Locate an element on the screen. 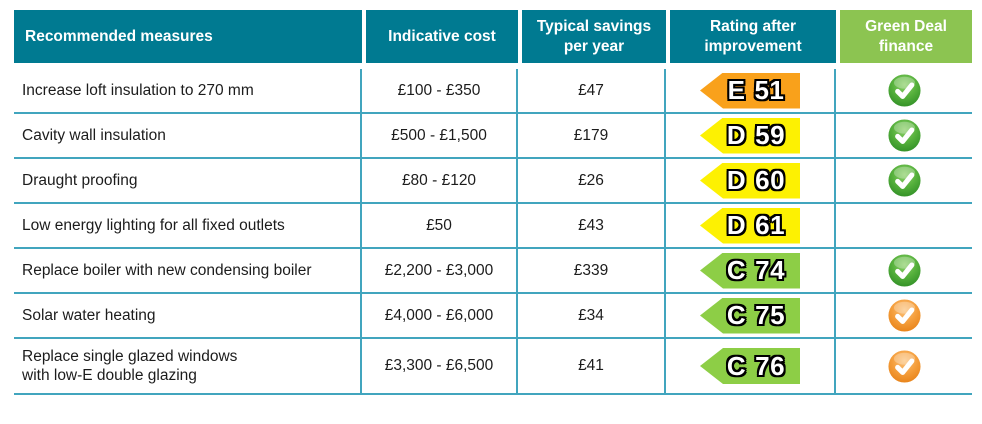 The height and width of the screenshot is (424, 982). rating-cell: D 61 is located at coordinates (751, 226).